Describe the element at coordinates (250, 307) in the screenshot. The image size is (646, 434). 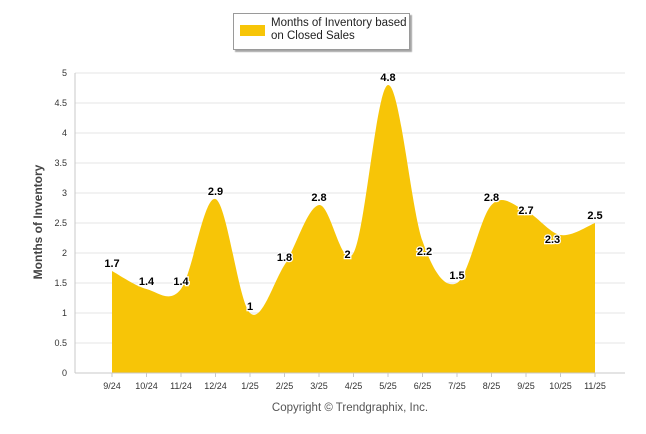
I see `data-label: 1` at that location.